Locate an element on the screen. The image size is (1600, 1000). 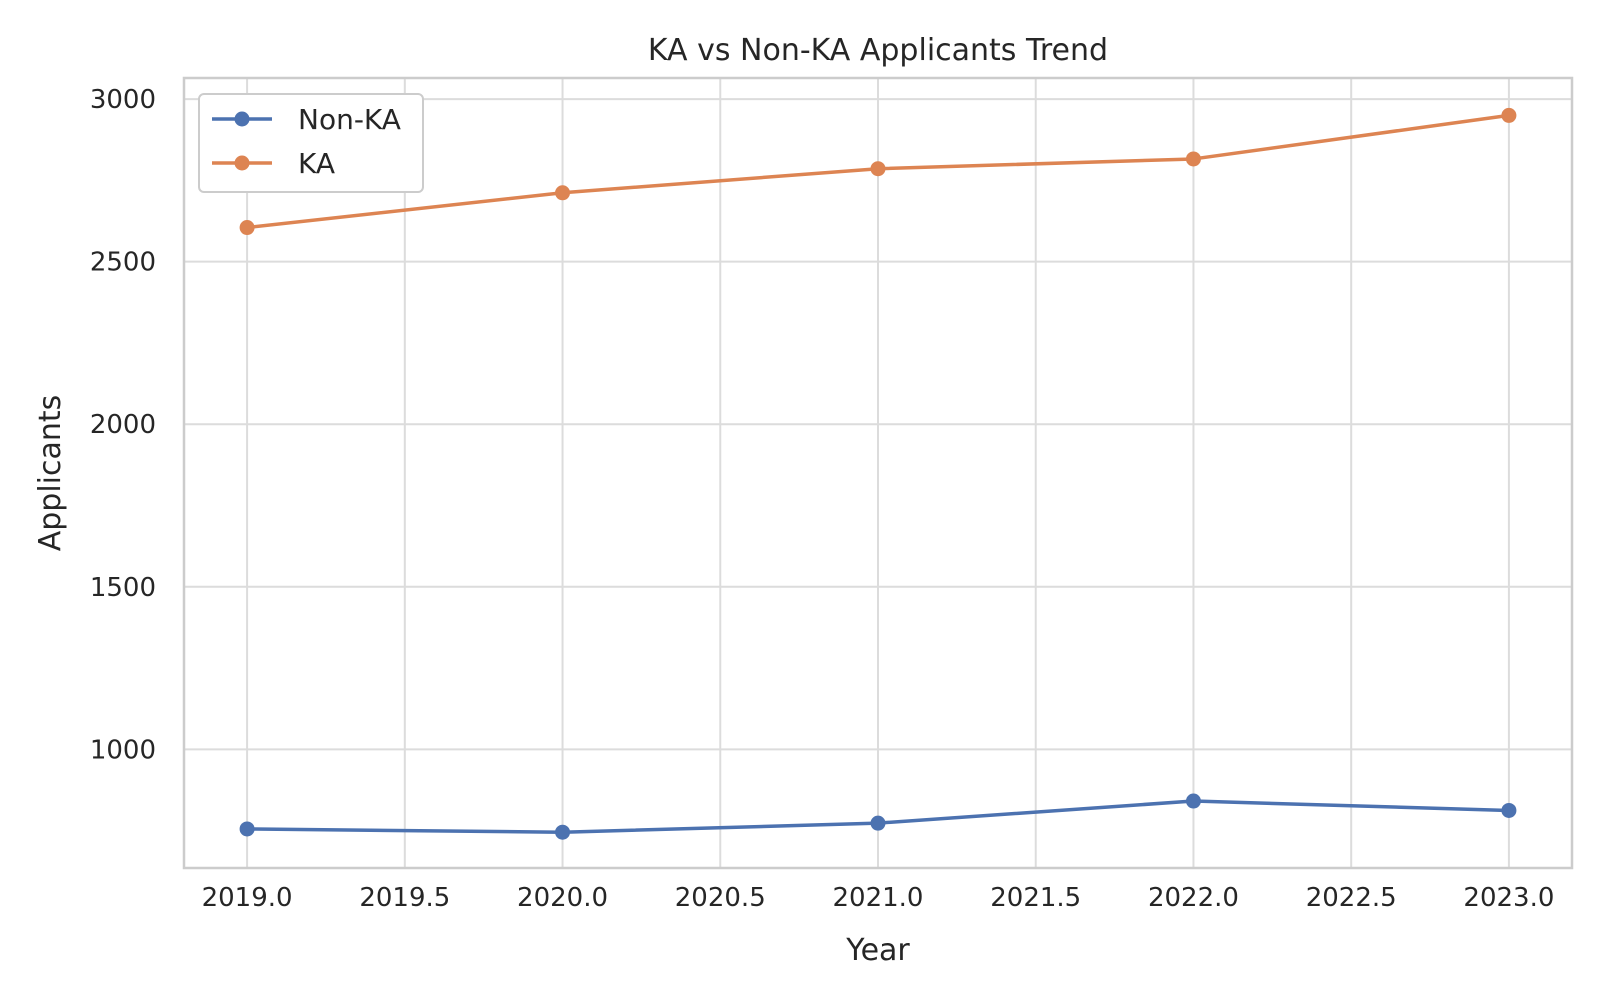
legend-item: Non-KA is located at coordinates (306, 119).